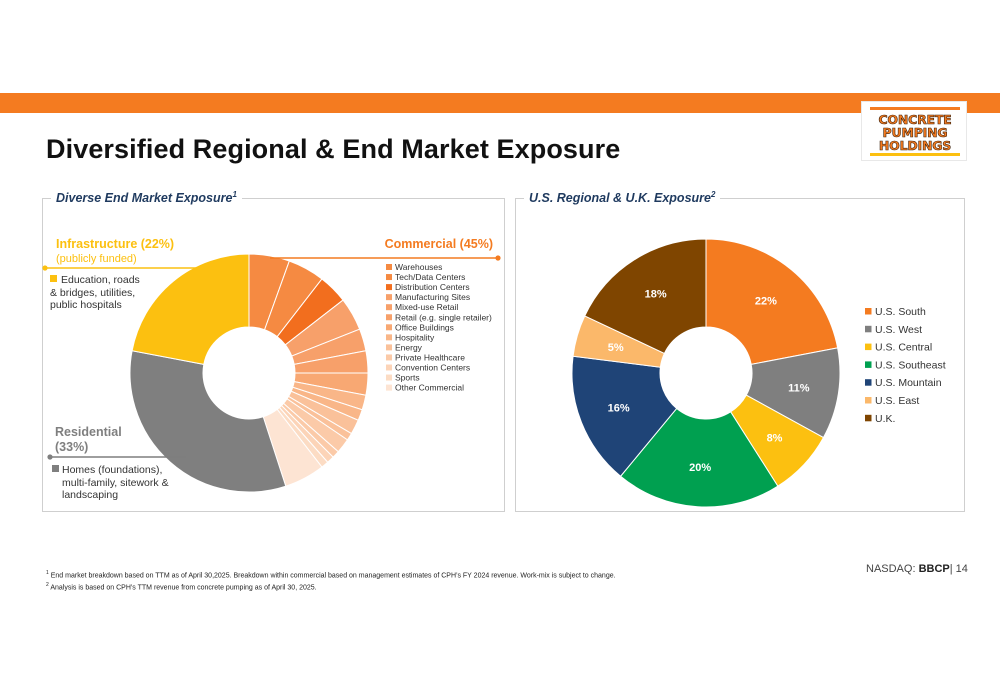 Image resolution: width=1000 pixels, height=685 pixels. I want to click on commercial-legend-label: Private Healthcare, so click(430, 357).